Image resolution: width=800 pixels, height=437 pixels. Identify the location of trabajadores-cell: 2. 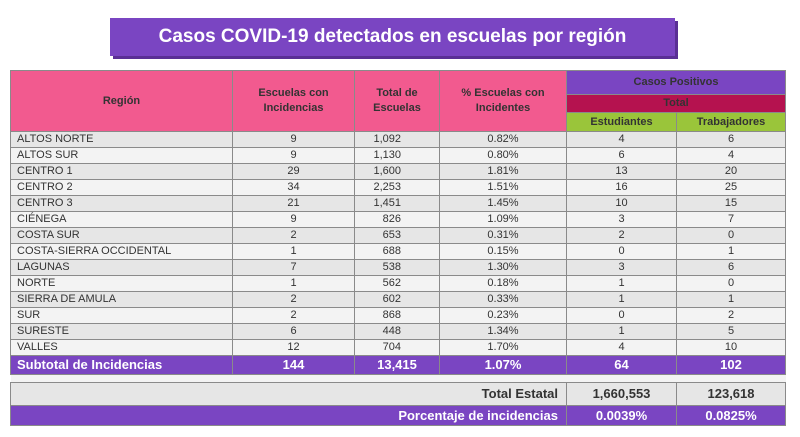
(731, 315).